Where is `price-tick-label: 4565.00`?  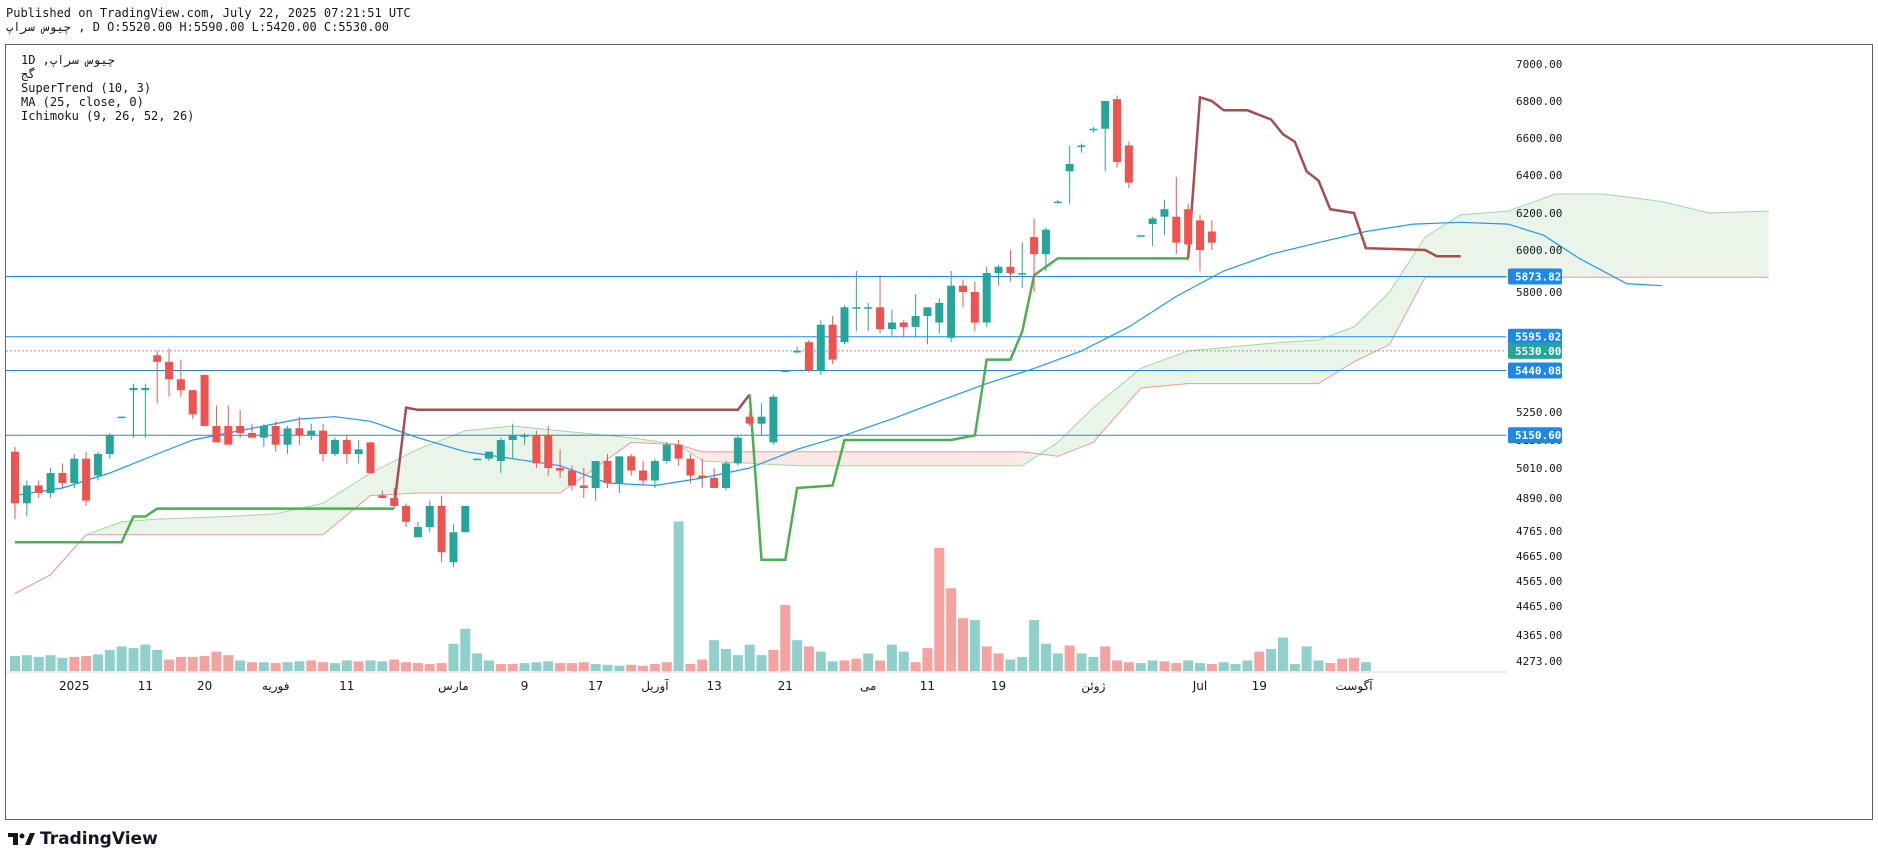
price-tick-label: 4565.00 is located at coordinates (1539, 581).